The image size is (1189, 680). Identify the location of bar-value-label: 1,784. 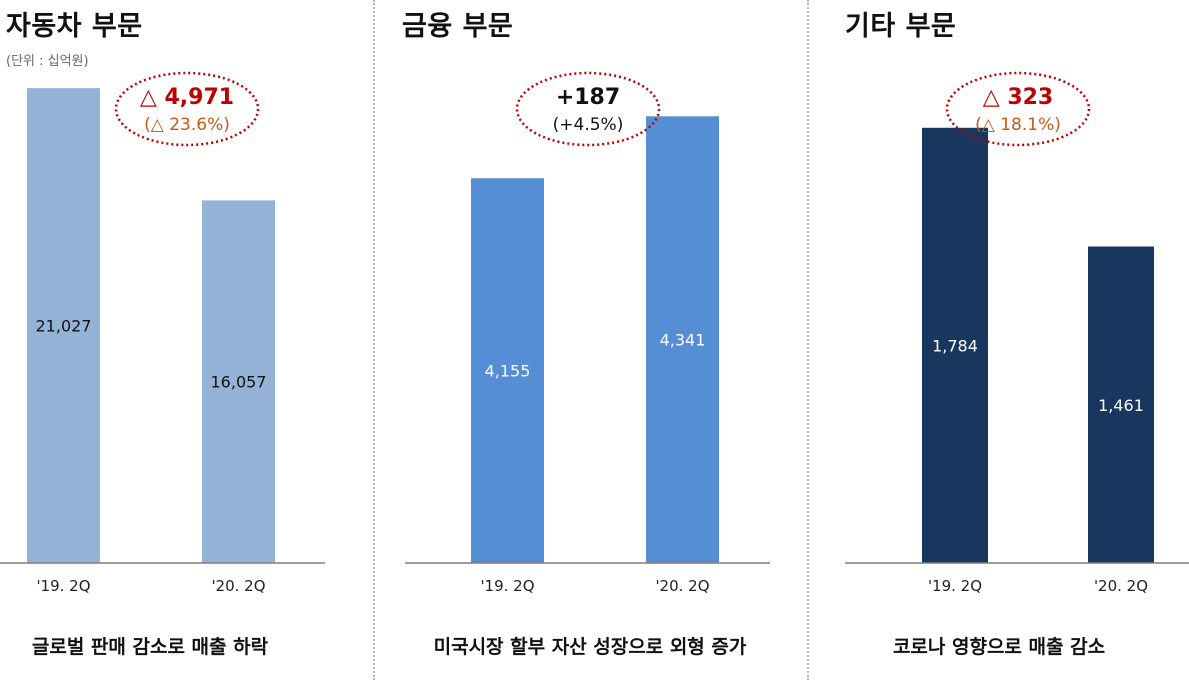
(955, 345).